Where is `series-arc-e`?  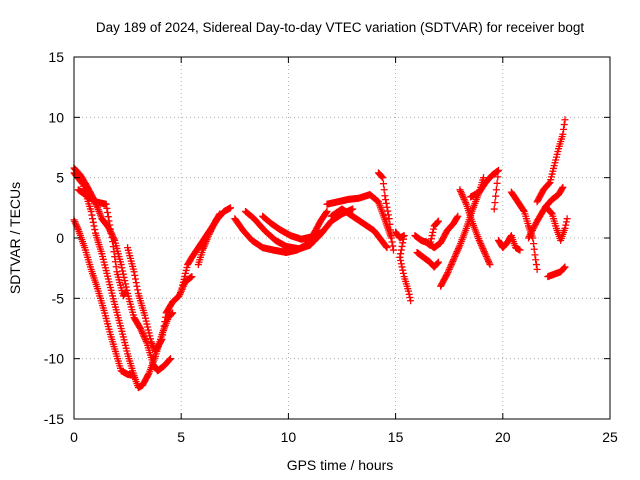 series-arc-e is located at coordinates (160, 299).